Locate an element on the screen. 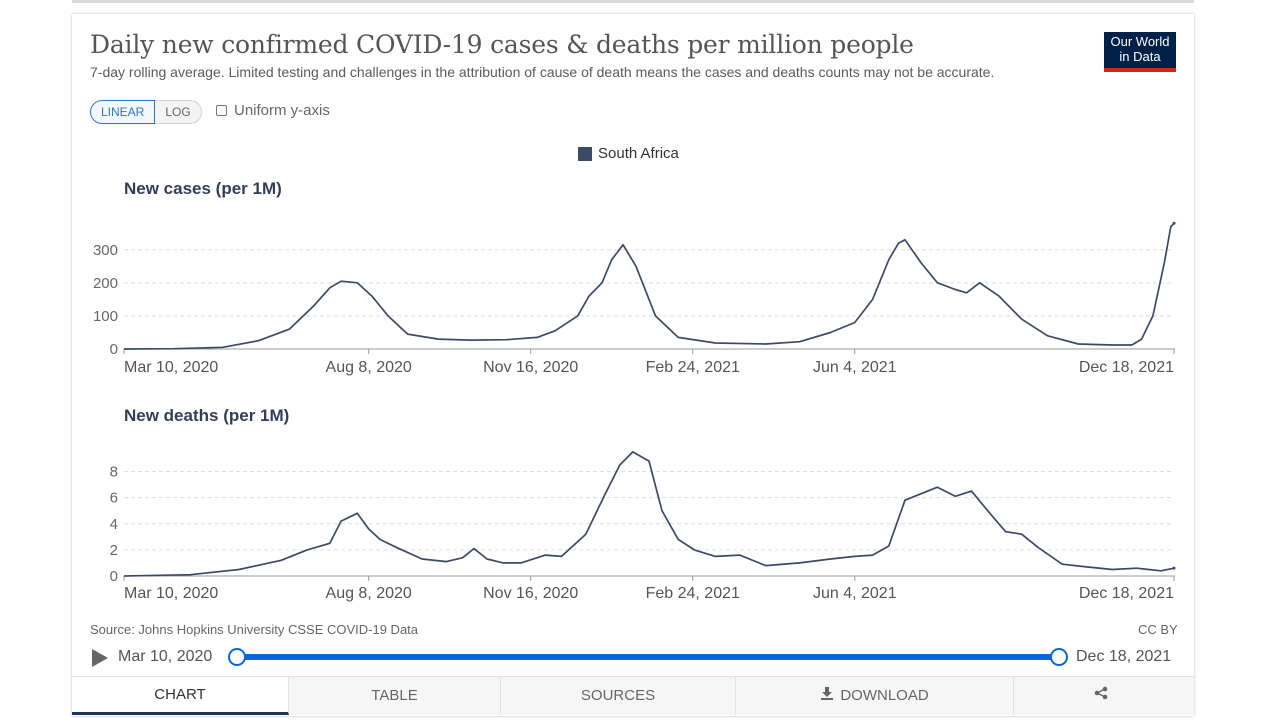 This screenshot has height=720, width=1280. scale-toggle: LINEAR LOG is located at coordinates (146, 112).